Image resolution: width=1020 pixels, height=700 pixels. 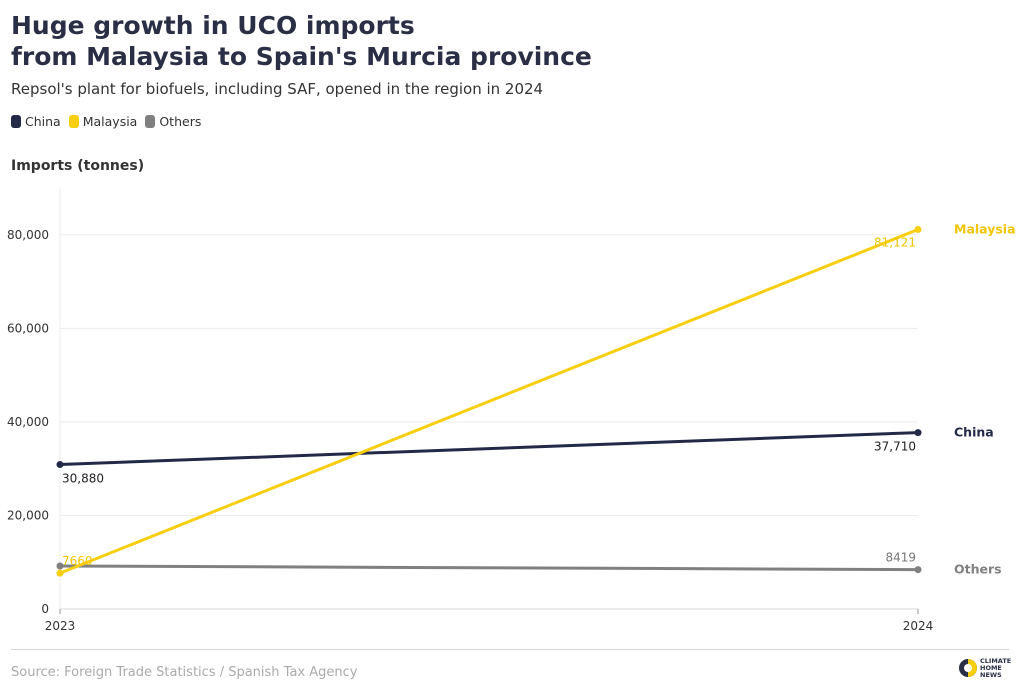 I want to click on logo-wordmark: CLIMATE HOME NEWS, so click(x=996, y=667).